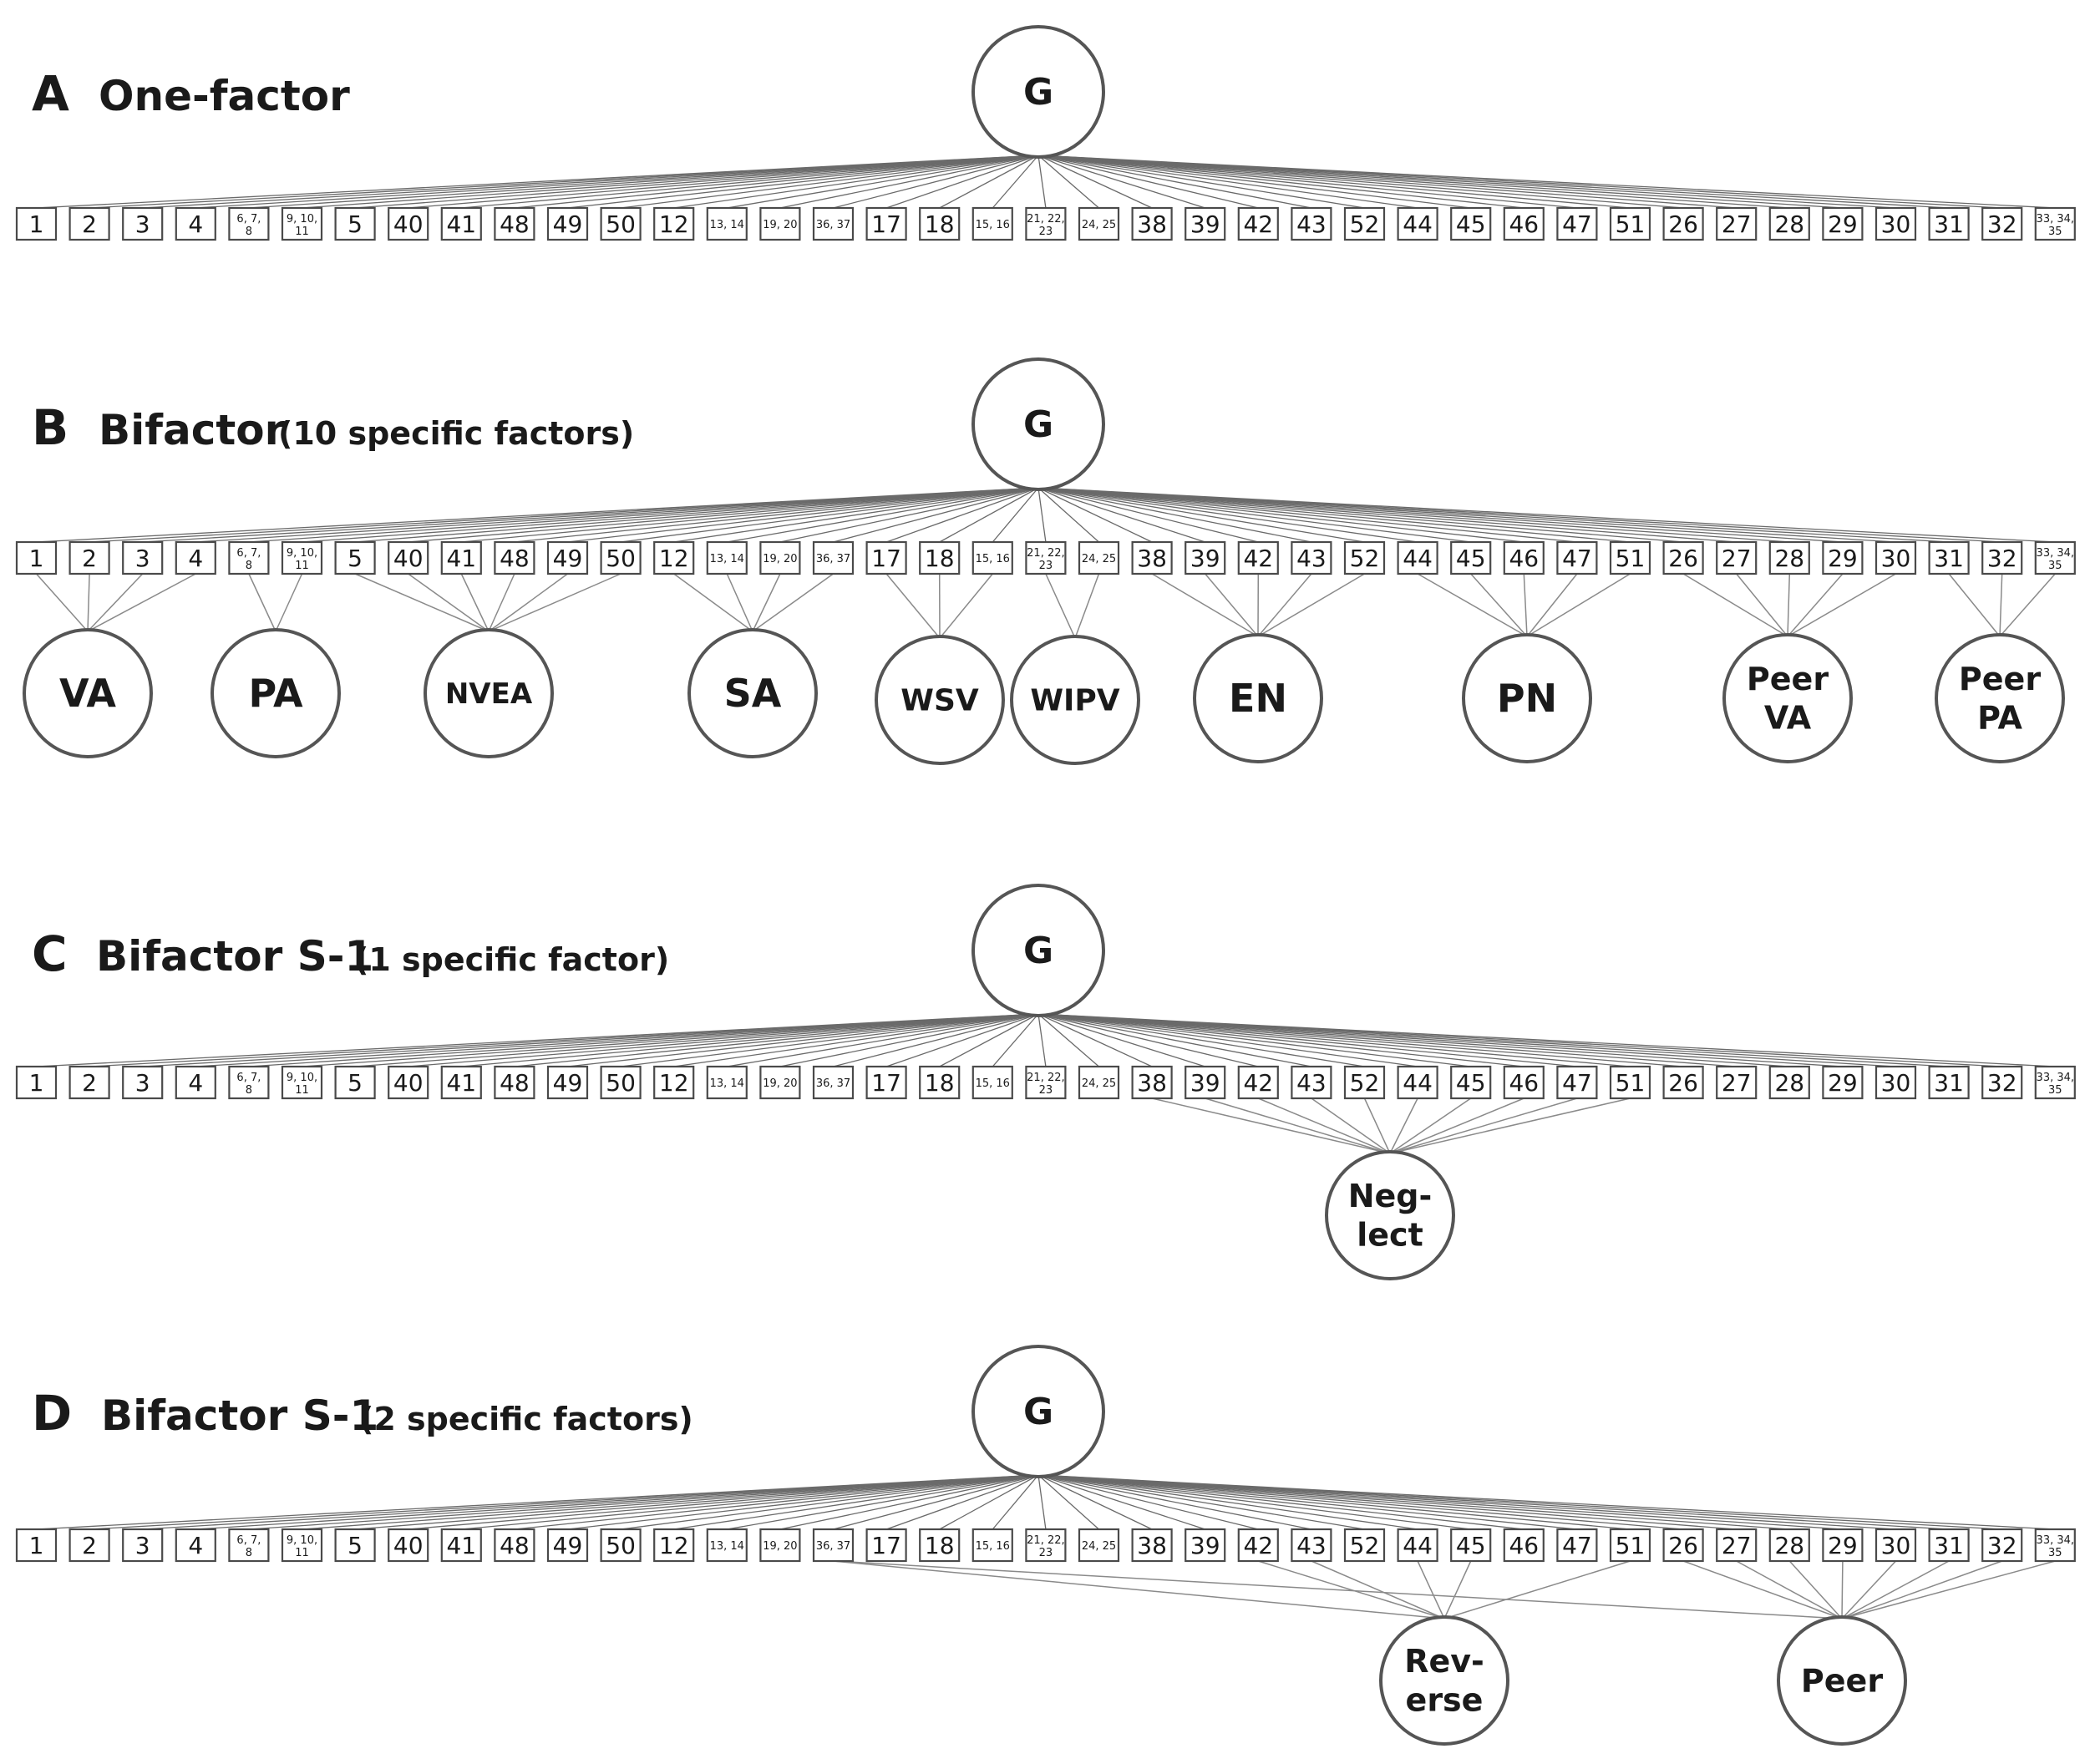 The height and width of the screenshot is (1764, 2085). What do you see at coordinates (1365, 1083) in the screenshot?
I see `item-label: 52` at bounding box center [1365, 1083].